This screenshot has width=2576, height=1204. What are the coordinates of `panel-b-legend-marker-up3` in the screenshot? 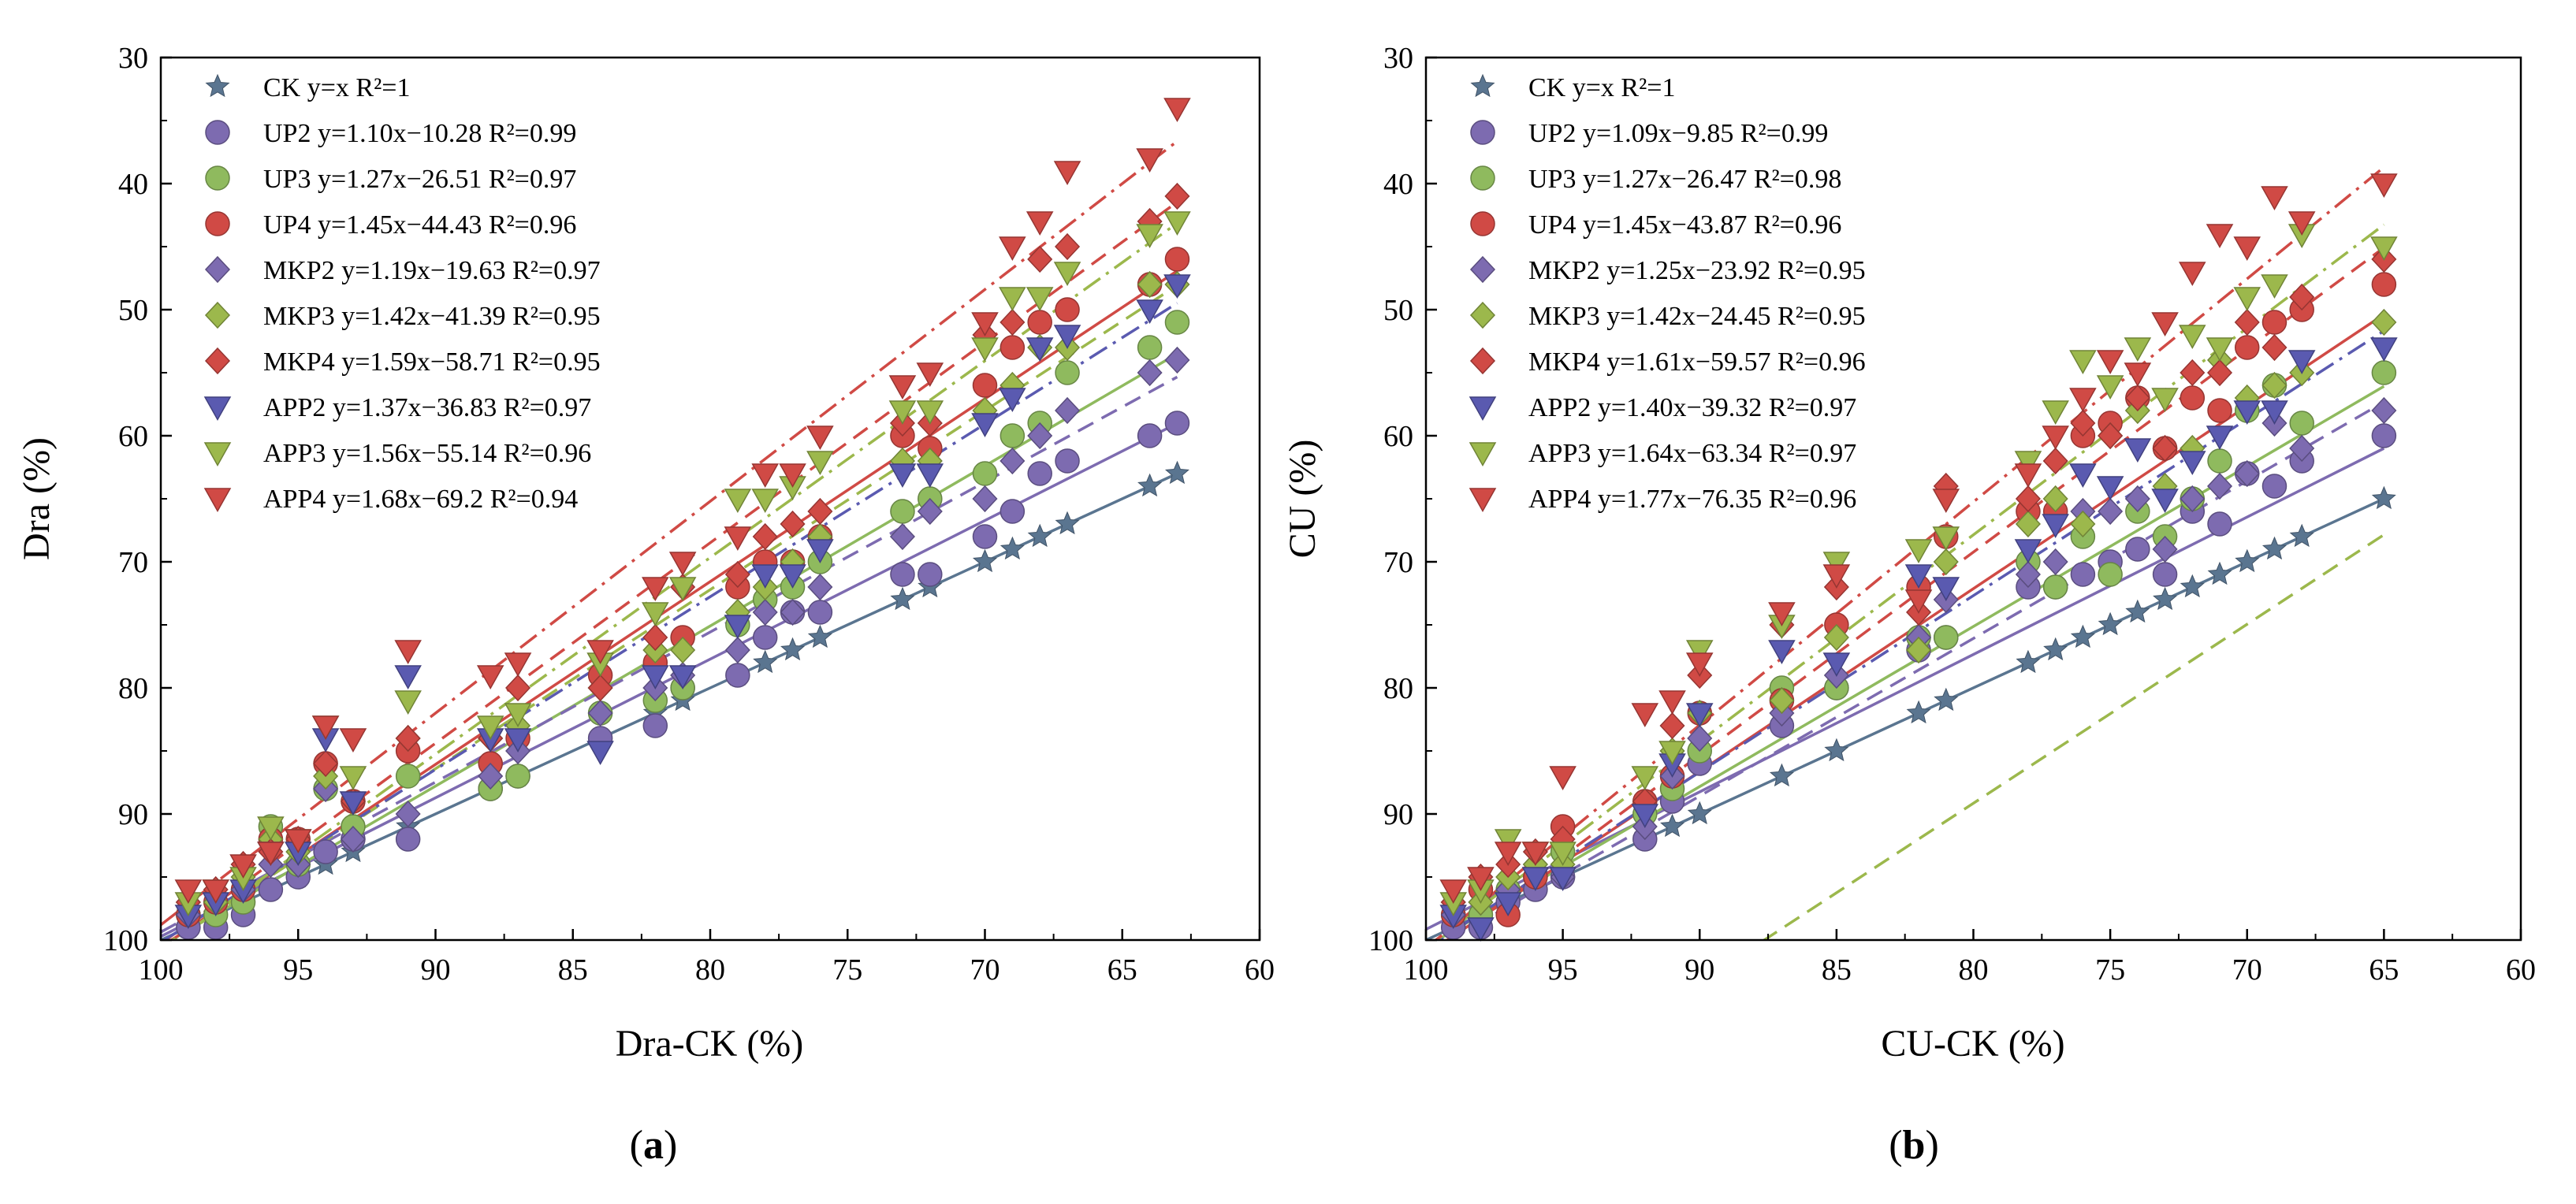 It's located at (1482, 178).